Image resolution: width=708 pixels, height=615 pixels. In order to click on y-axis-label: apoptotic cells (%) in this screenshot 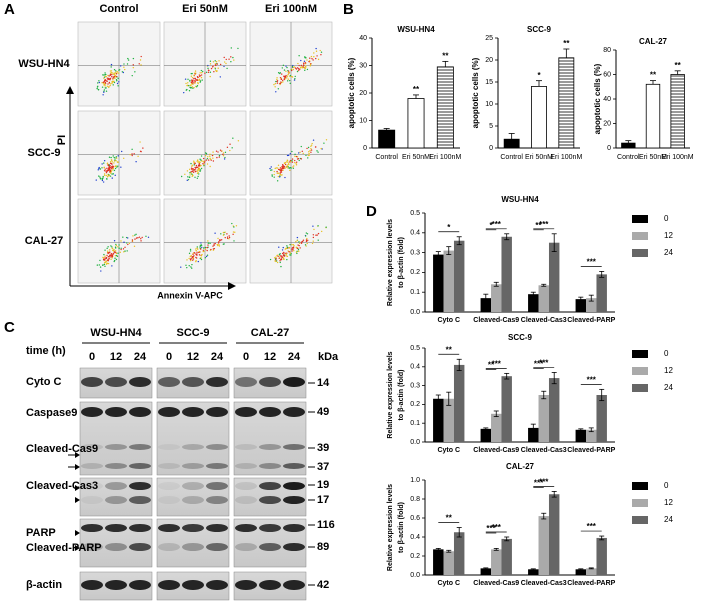, I will do `click(597, 98)`.